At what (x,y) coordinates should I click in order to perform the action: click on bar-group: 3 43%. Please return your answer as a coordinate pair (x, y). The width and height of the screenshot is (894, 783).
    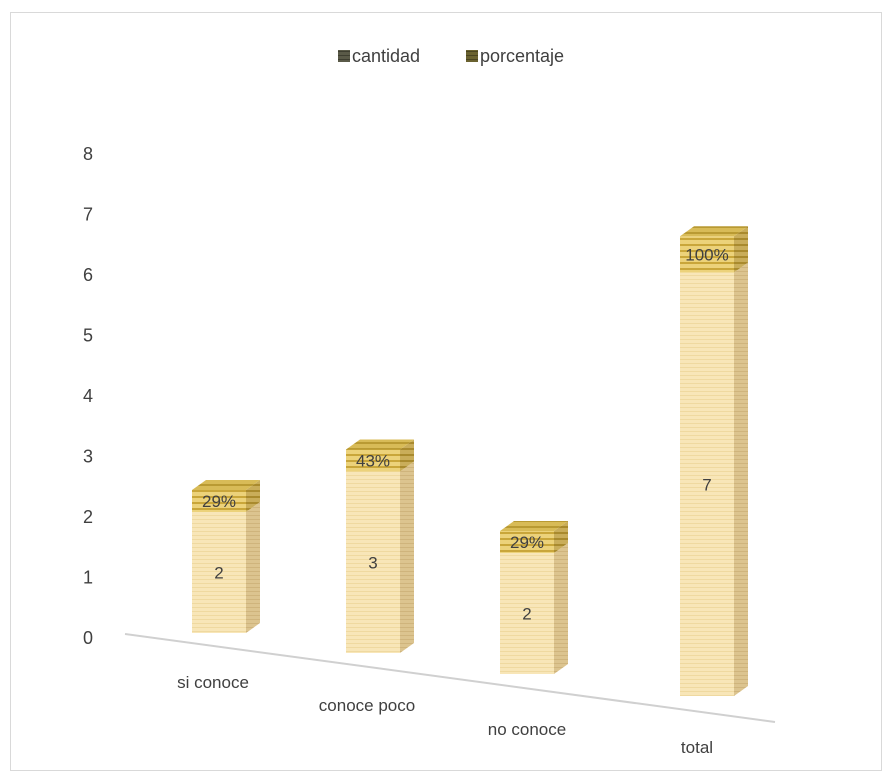
    Looking at the image, I should click on (380, 546).